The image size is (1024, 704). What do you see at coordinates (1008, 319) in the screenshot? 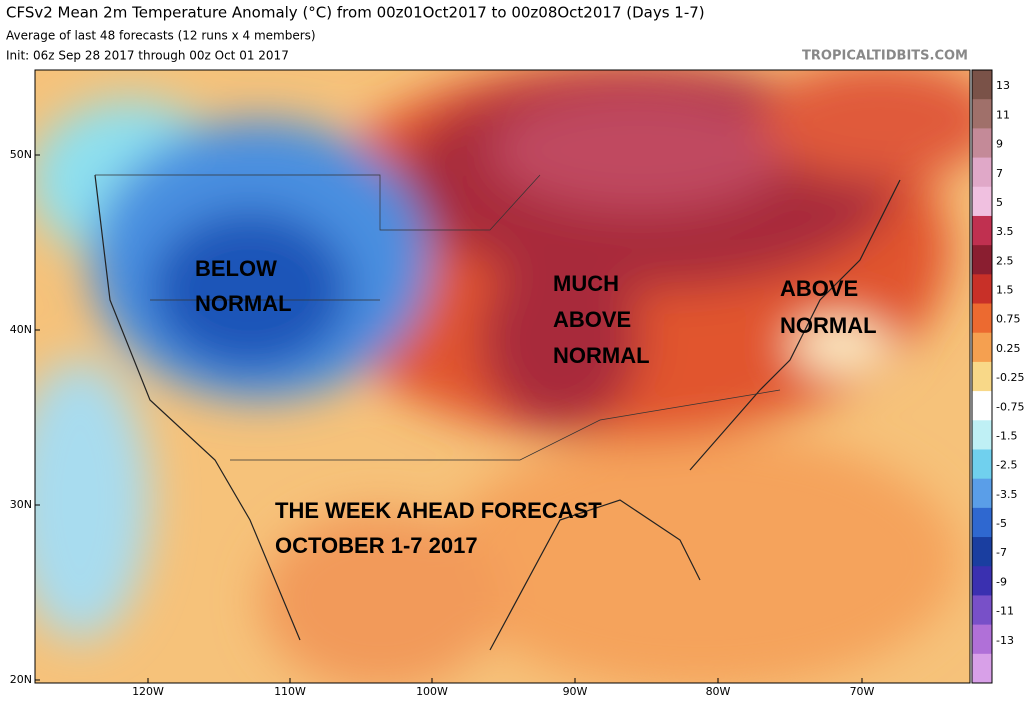
I see `colorbar-label: 0.75` at bounding box center [1008, 319].